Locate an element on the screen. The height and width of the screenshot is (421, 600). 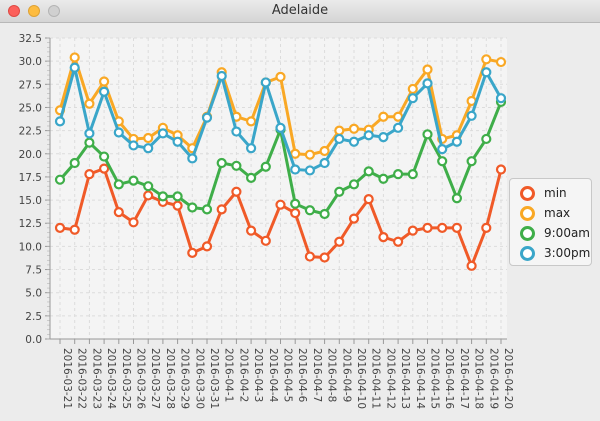
x-tick-label: 2016-04-18 is located at coordinates (479, 378).